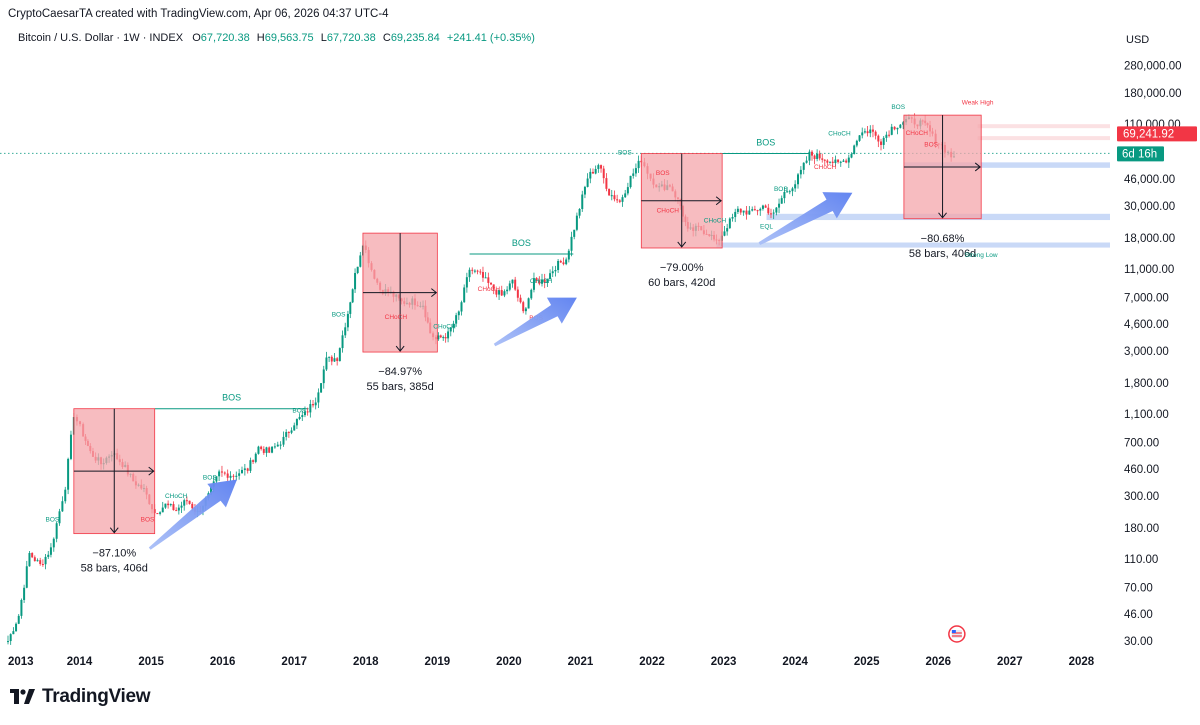 Image resolution: width=1200 pixels, height=725 pixels. What do you see at coordinates (1149, 180) in the screenshot?
I see `y-tick-3: 46,000.00` at bounding box center [1149, 180].